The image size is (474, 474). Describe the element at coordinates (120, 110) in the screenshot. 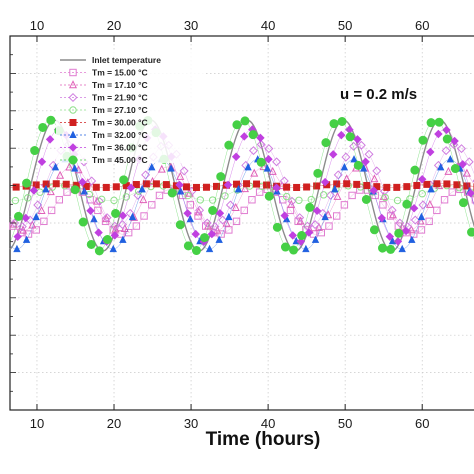

I see `legend-label-4: Tm = 27.10 °C` at that location.